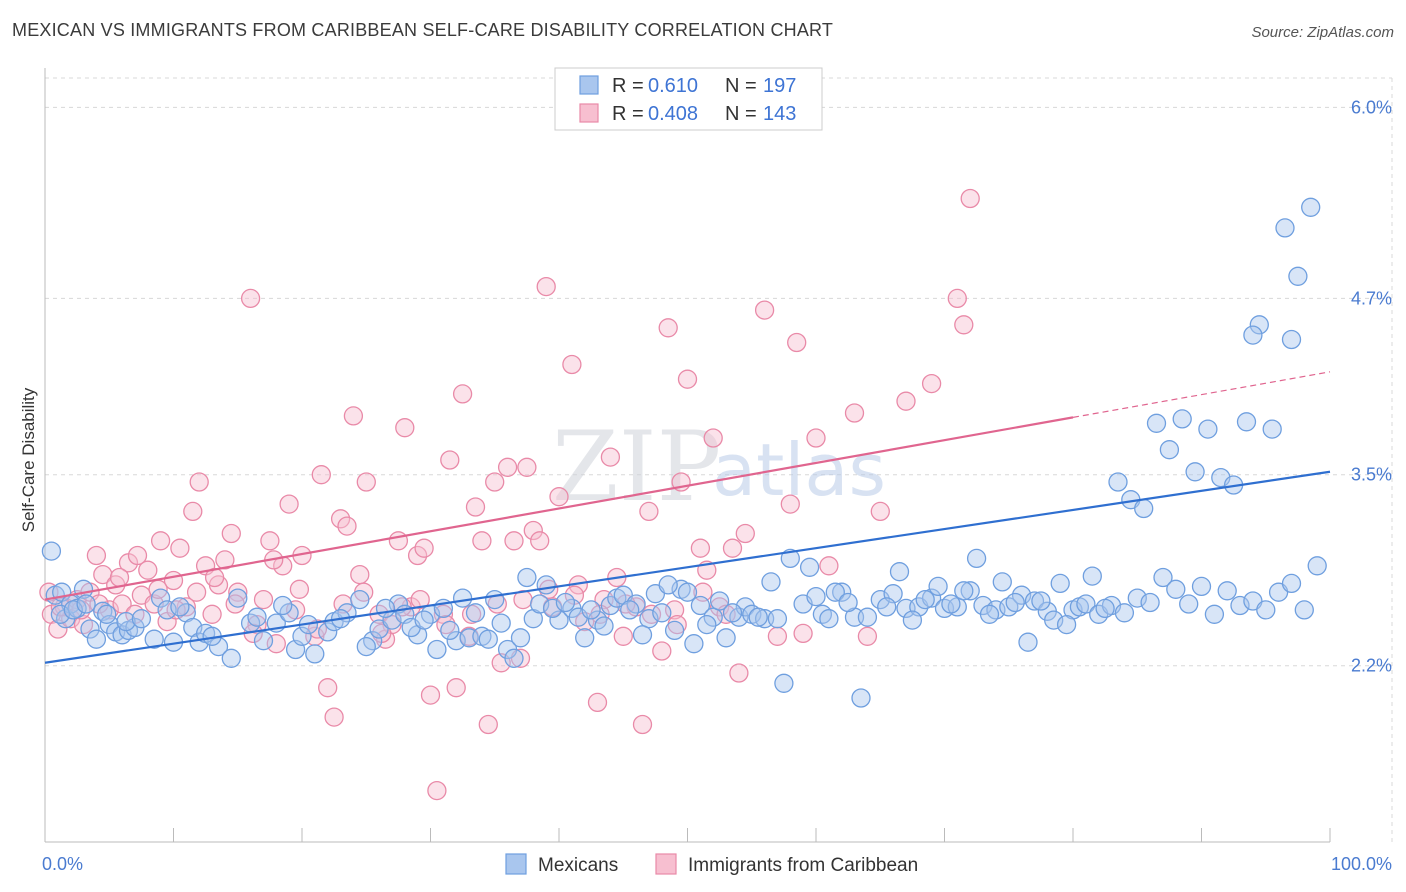 Image resolution: width=1406 pixels, height=892 pixels. What do you see at coordinates (1322, 32) in the screenshot?
I see `chart-source: Source: ZipAtlas.com` at bounding box center [1322, 32].